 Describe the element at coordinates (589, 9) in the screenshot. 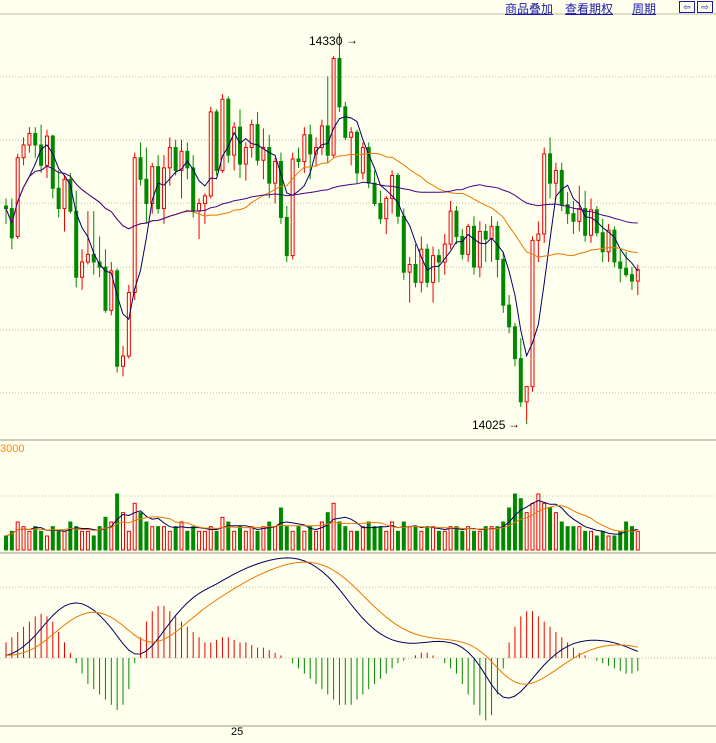

I see `view-options-link: 查看期权` at that location.